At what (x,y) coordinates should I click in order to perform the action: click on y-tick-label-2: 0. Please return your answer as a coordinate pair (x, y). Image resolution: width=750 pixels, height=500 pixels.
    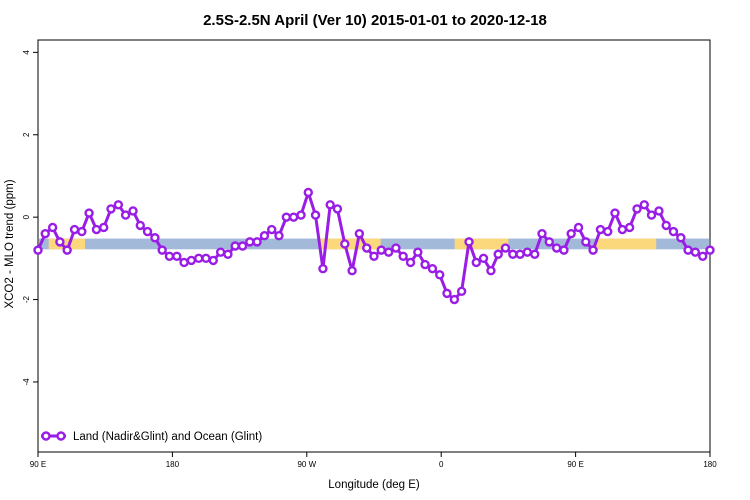
    Looking at the image, I should click on (26, 216).